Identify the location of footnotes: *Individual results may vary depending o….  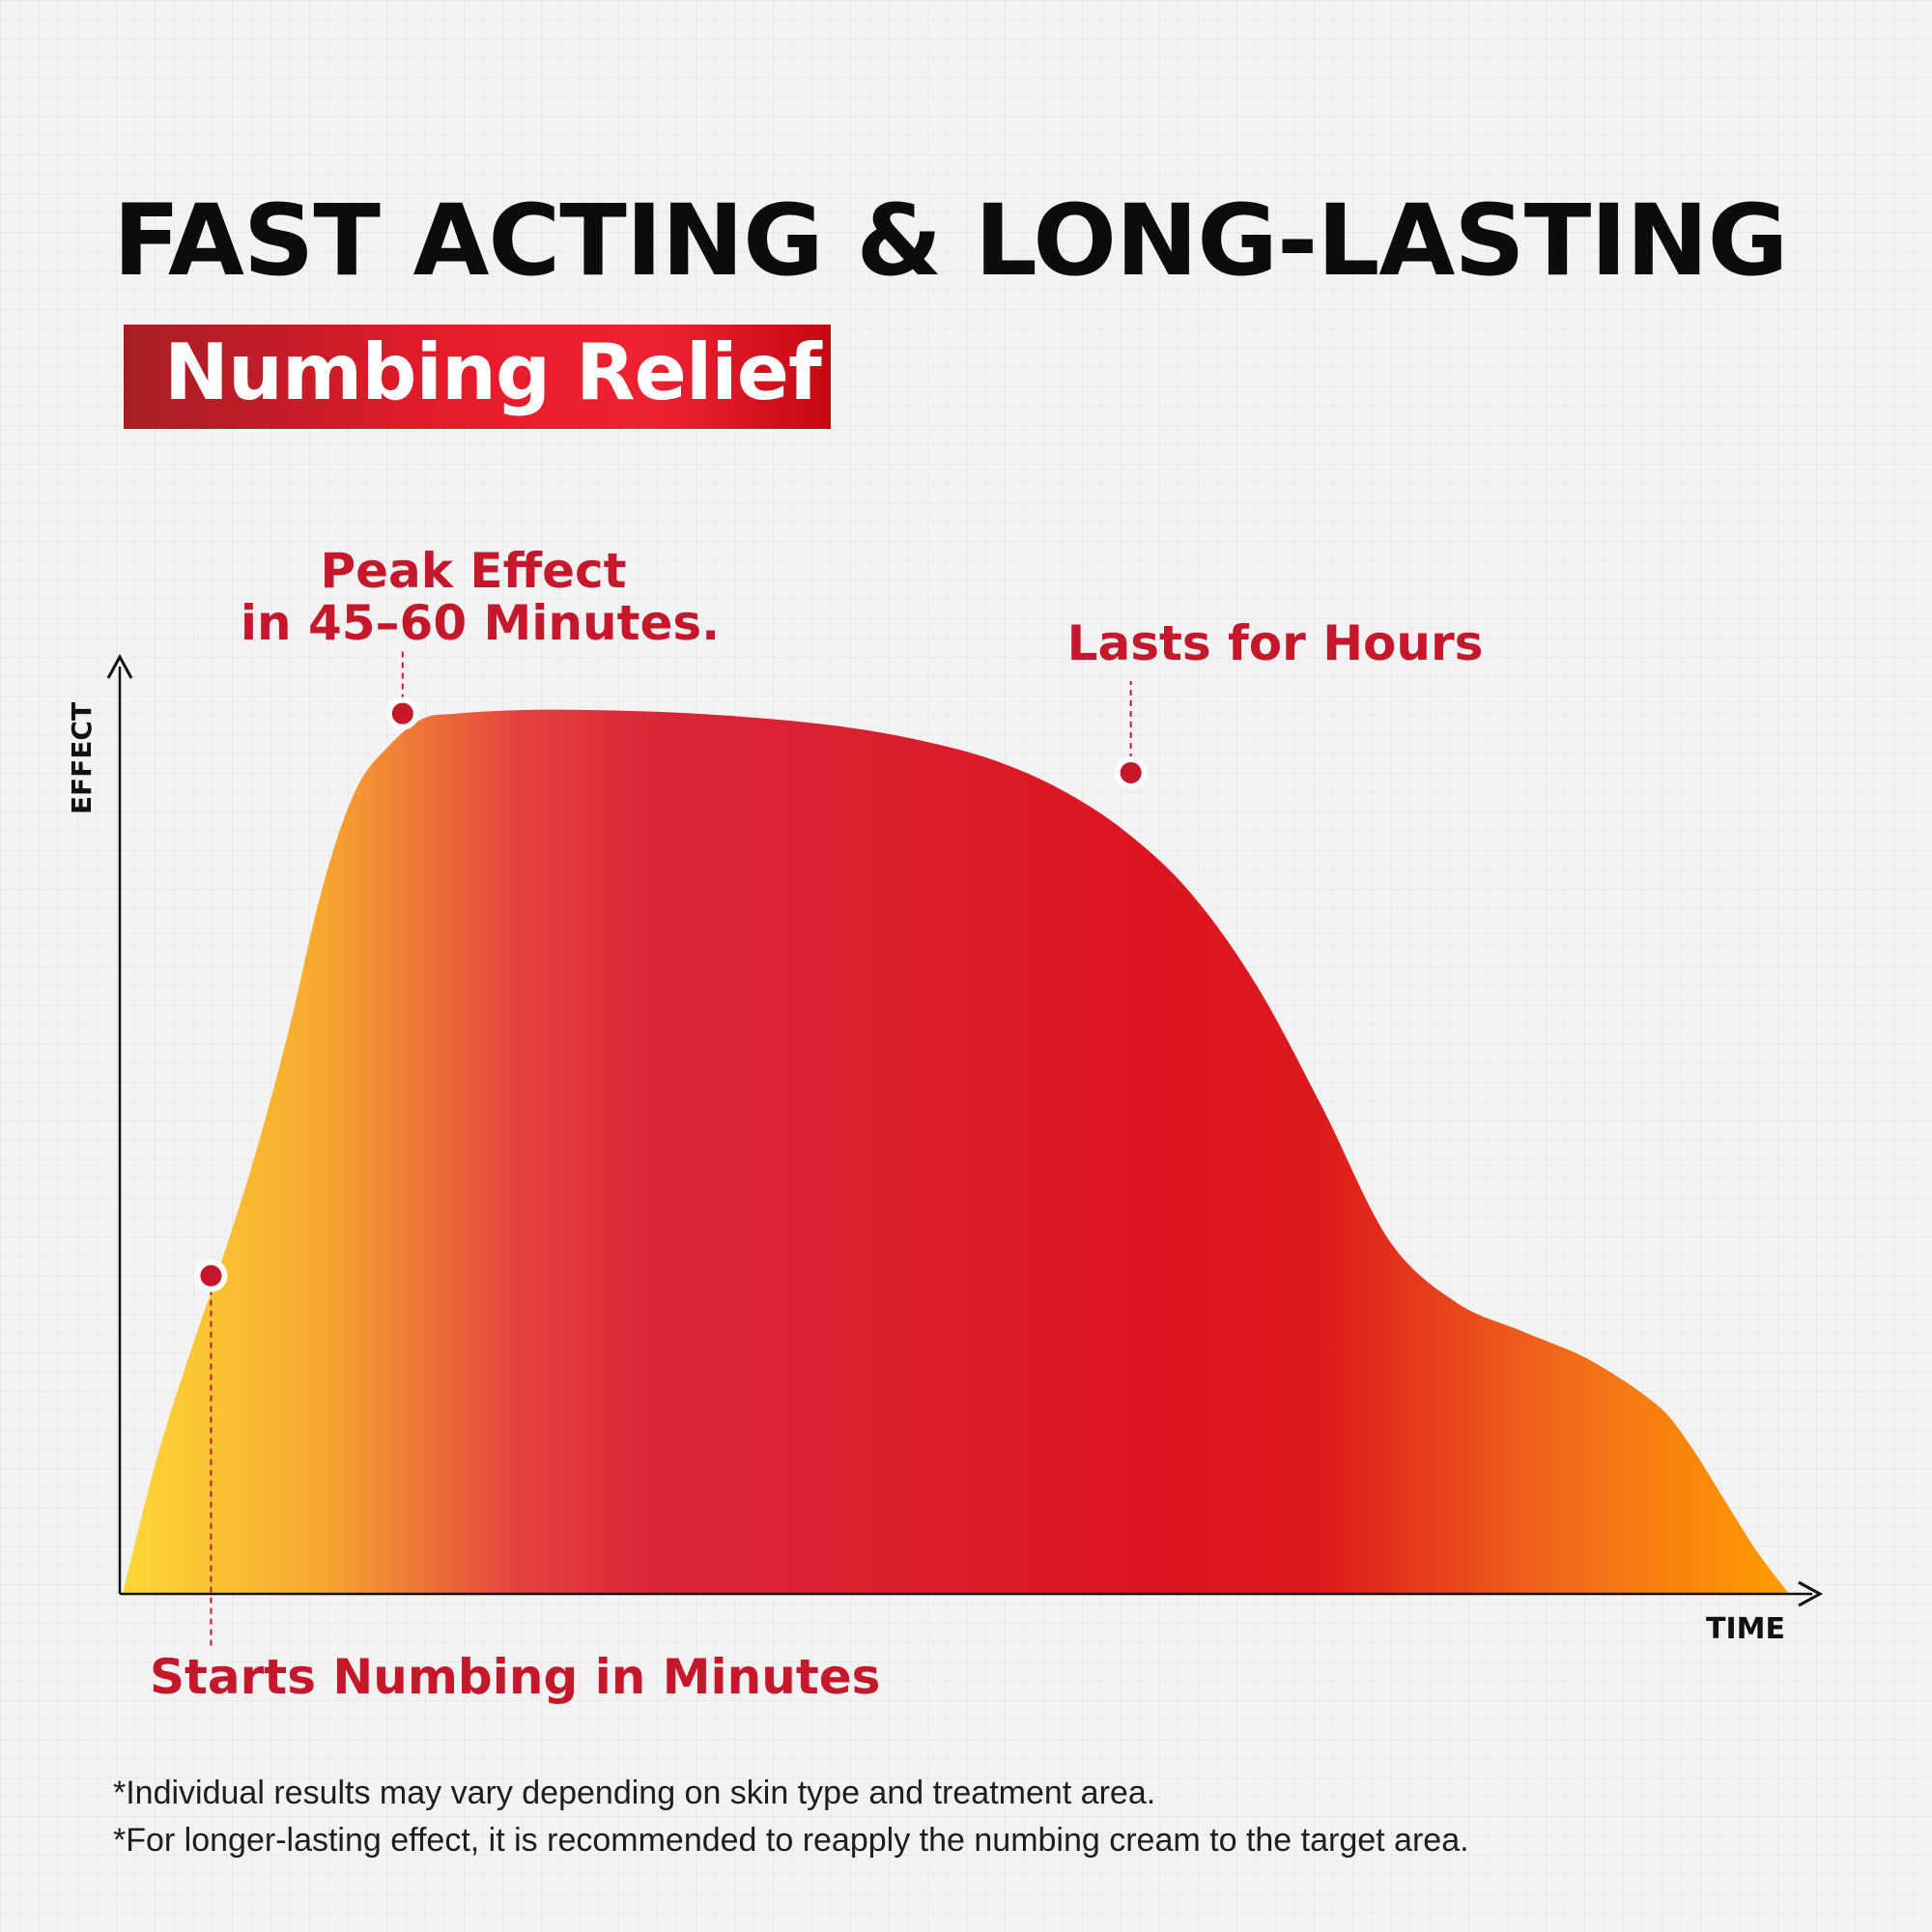
(791, 1817).